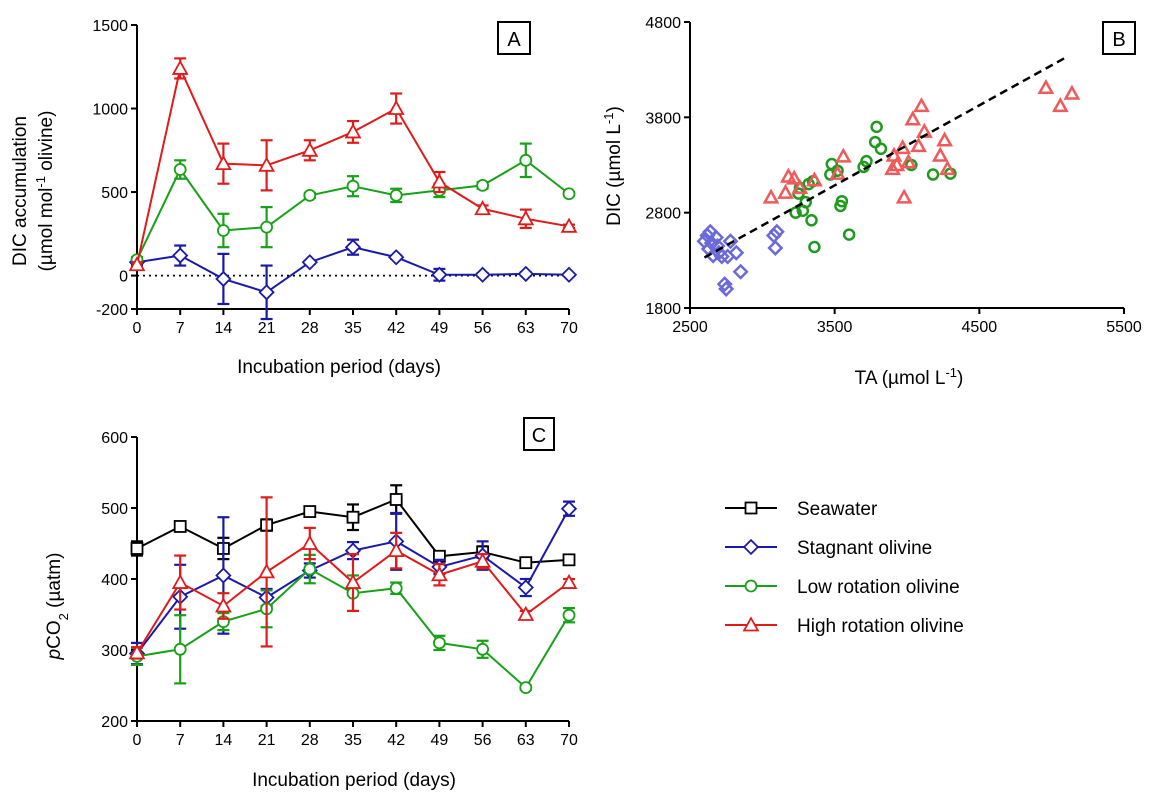 The width and height of the screenshot is (1149, 795). What do you see at coordinates (951, 372) in the screenshot?
I see `panel-b-x-label-sup: -1` at bounding box center [951, 372].